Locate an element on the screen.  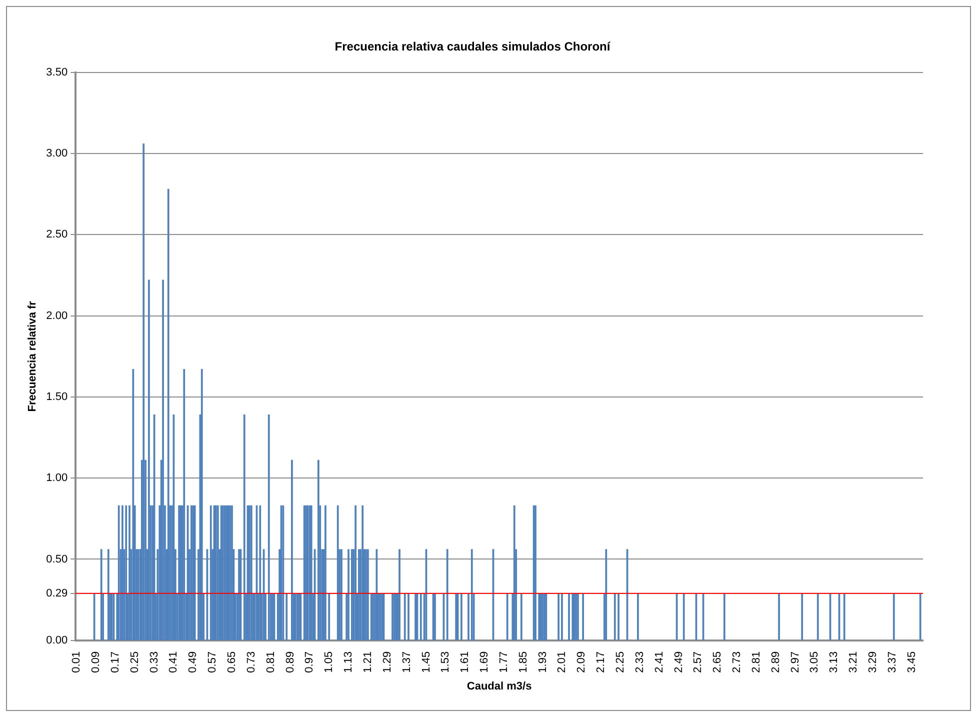
x-tick-label: 2.57 is located at coordinates (698, 662).